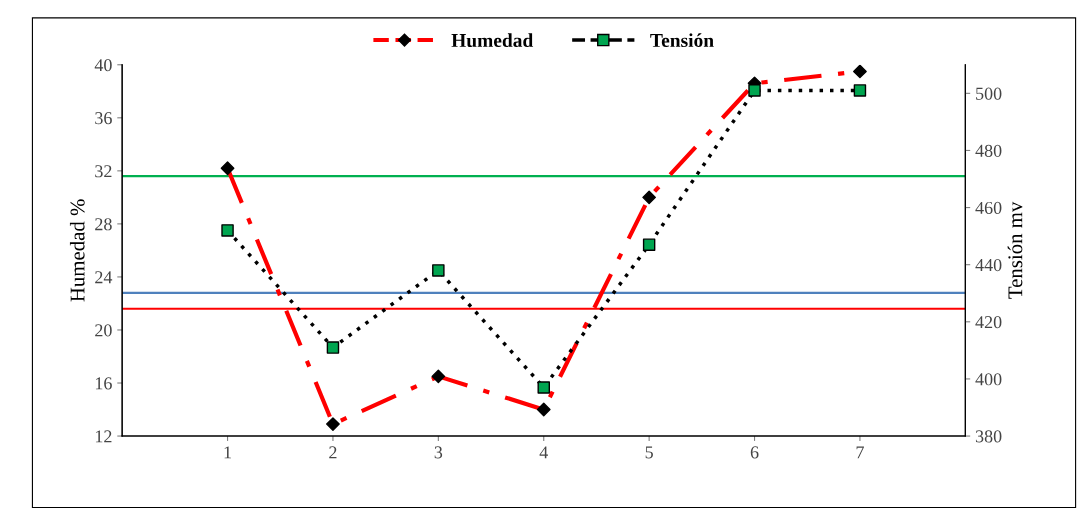 The image size is (1081, 510). Describe the element at coordinates (104, 277) in the screenshot. I see `y-tick-label: 24` at that location.